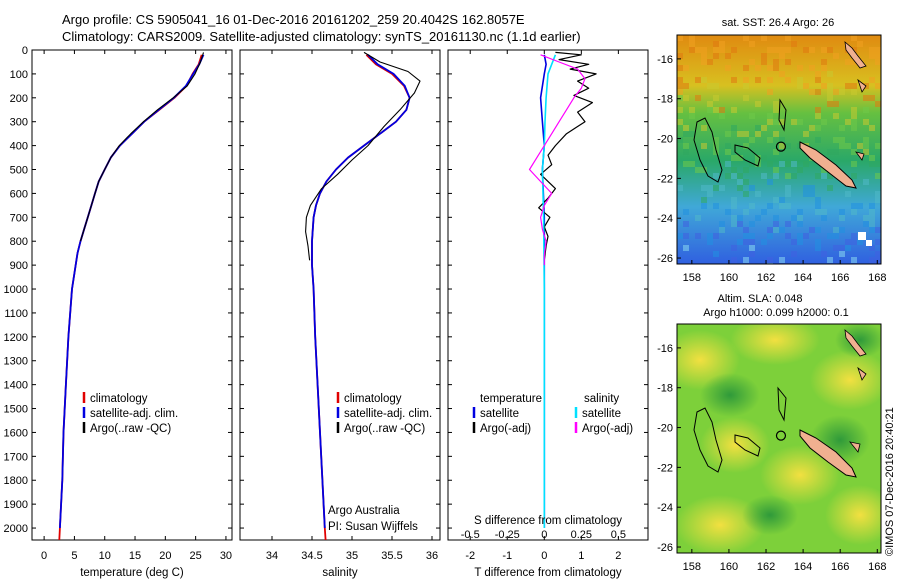  Describe the element at coordinates (890, 481) in the screenshot. I see `imos-timestamp: ©IMOS 07-Dec-2016 20:40:21` at that location.